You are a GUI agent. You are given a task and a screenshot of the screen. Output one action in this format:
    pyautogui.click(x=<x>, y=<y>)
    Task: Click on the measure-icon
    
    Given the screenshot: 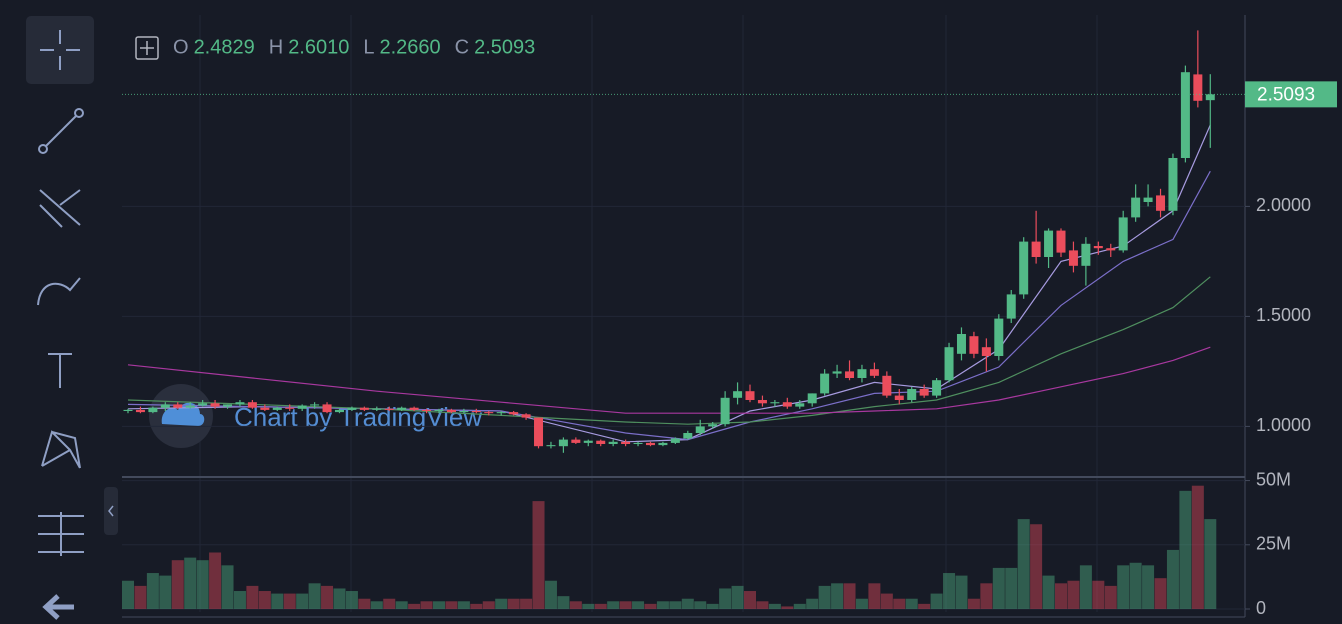 What is the action you would take?
    pyautogui.click(x=61, y=534)
    